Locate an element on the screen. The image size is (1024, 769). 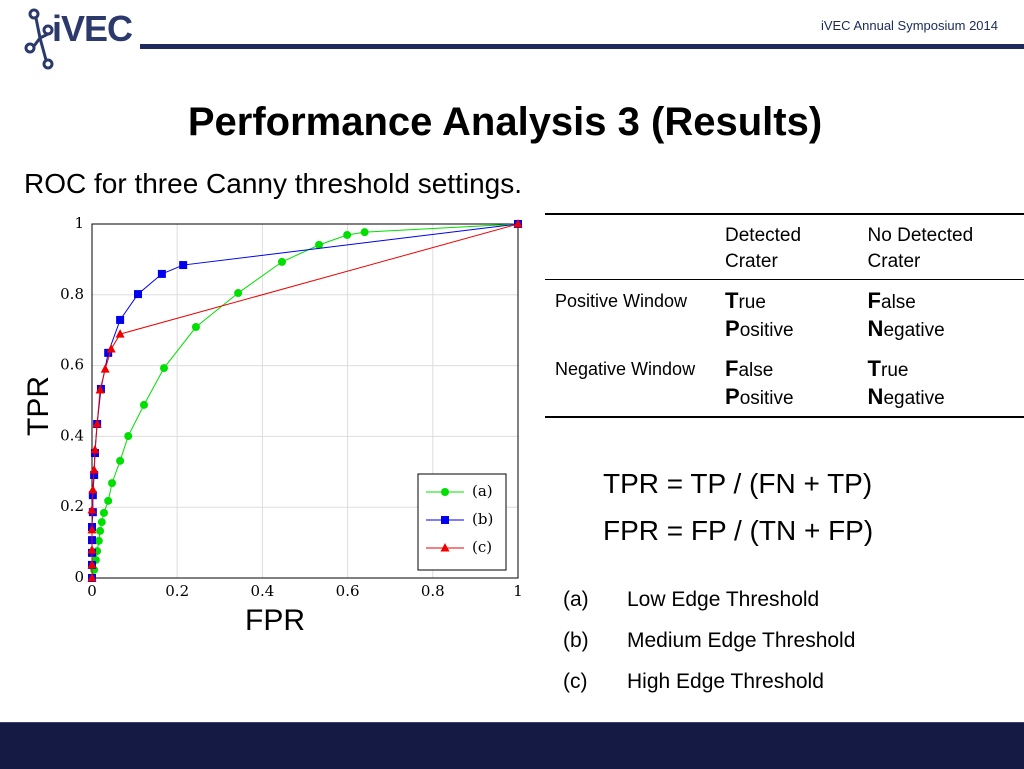
table-header: Detected Crater No Detected Crater is located at coordinates (784, 247).